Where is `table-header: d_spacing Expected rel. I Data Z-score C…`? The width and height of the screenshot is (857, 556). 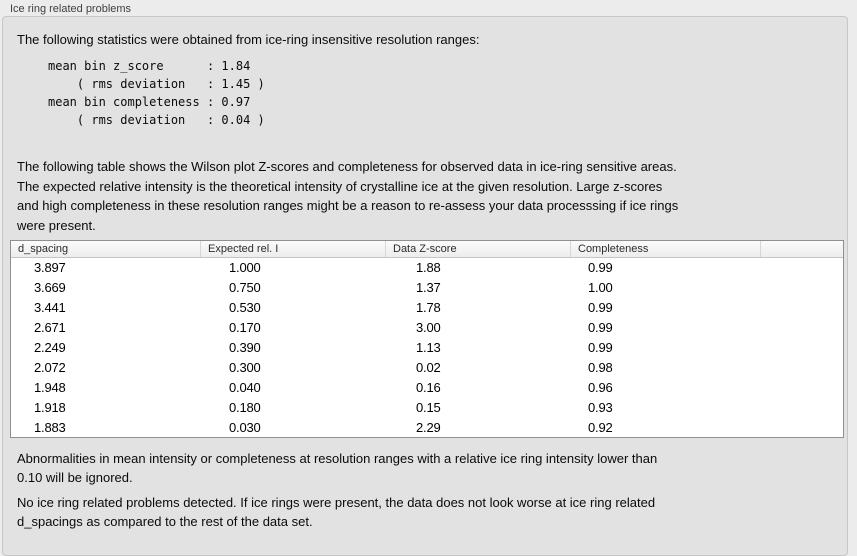 table-header: d_spacing Expected rel. I Data Z-score C… is located at coordinates (427, 249).